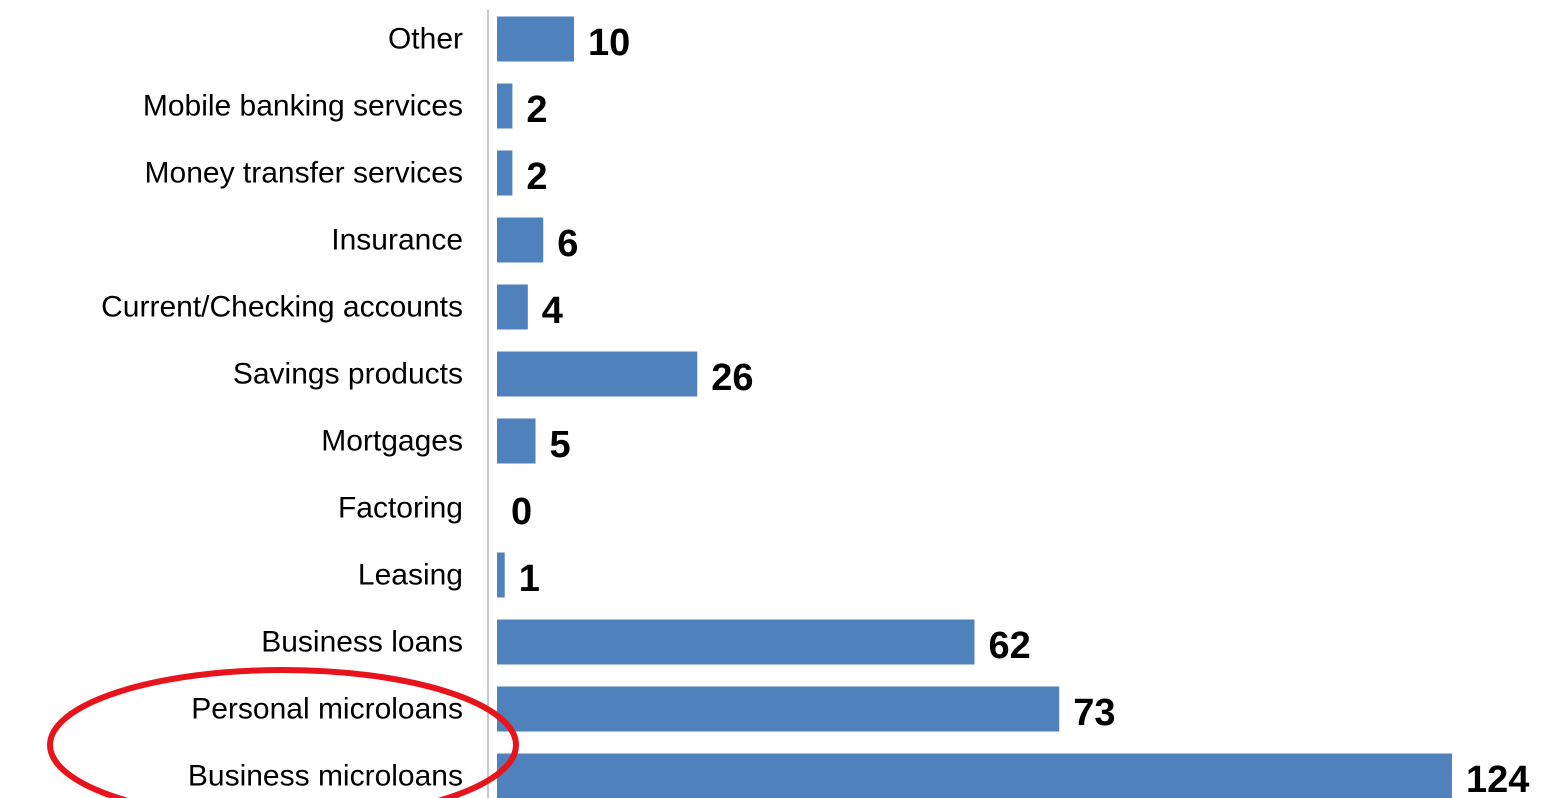 This screenshot has height=798, width=1556. Describe the element at coordinates (282, 307) in the screenshot. I see `category-label-current-checking-accounts: Current/Checking accounts` at that location.